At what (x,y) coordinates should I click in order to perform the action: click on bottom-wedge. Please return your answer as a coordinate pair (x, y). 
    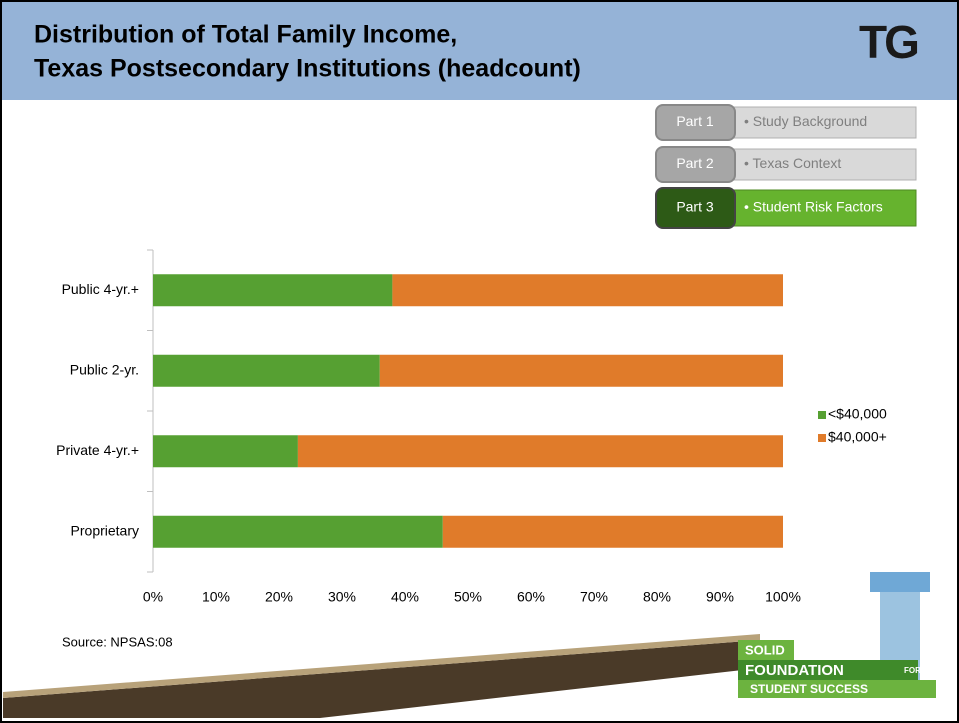
    Looking at the image, I should click on (381, 679).